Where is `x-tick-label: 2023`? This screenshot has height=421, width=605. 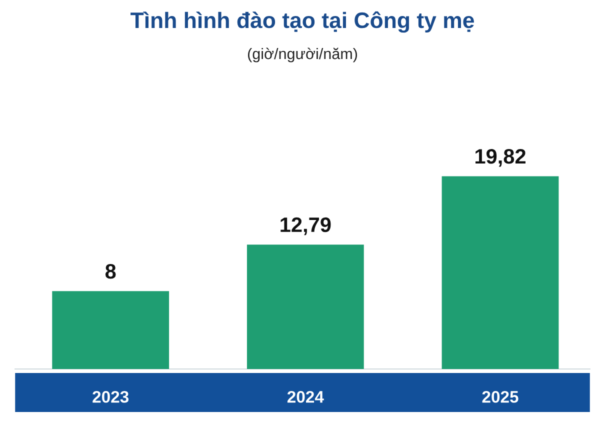 x-tick-label: 2023 is located at coordinates (110, 396).